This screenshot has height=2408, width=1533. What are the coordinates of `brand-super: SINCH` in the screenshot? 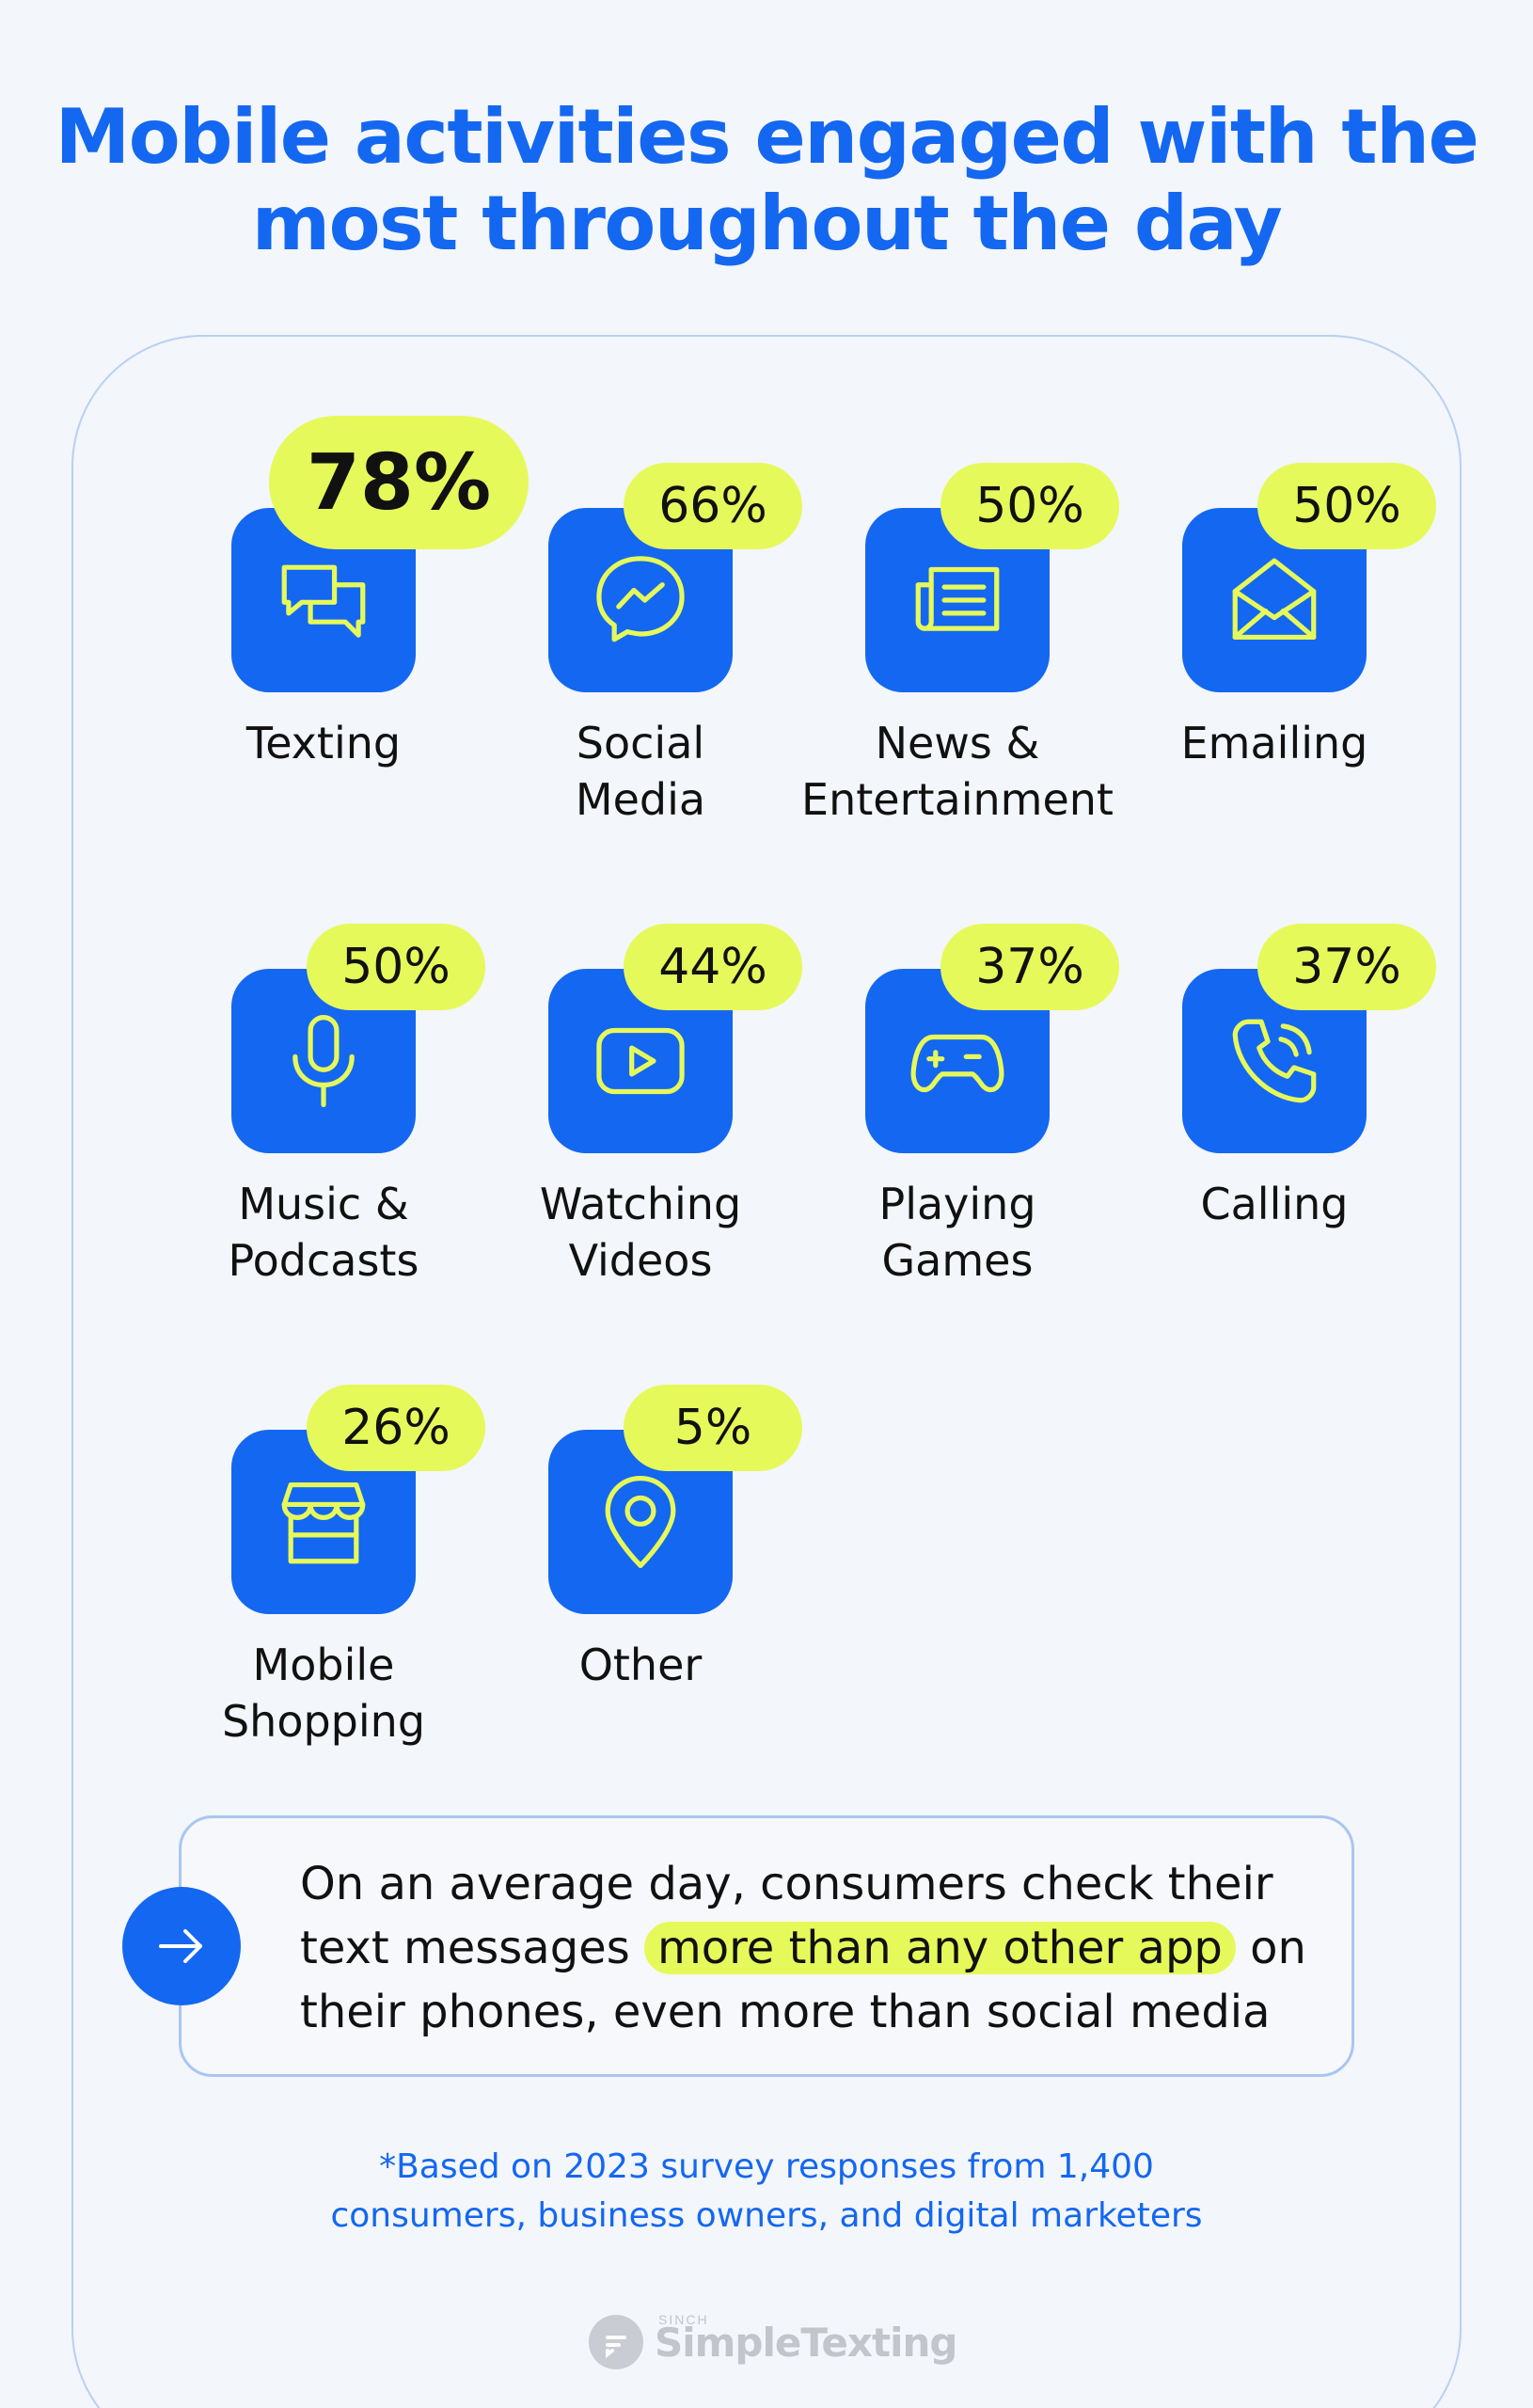 It's located at (683, 2319).